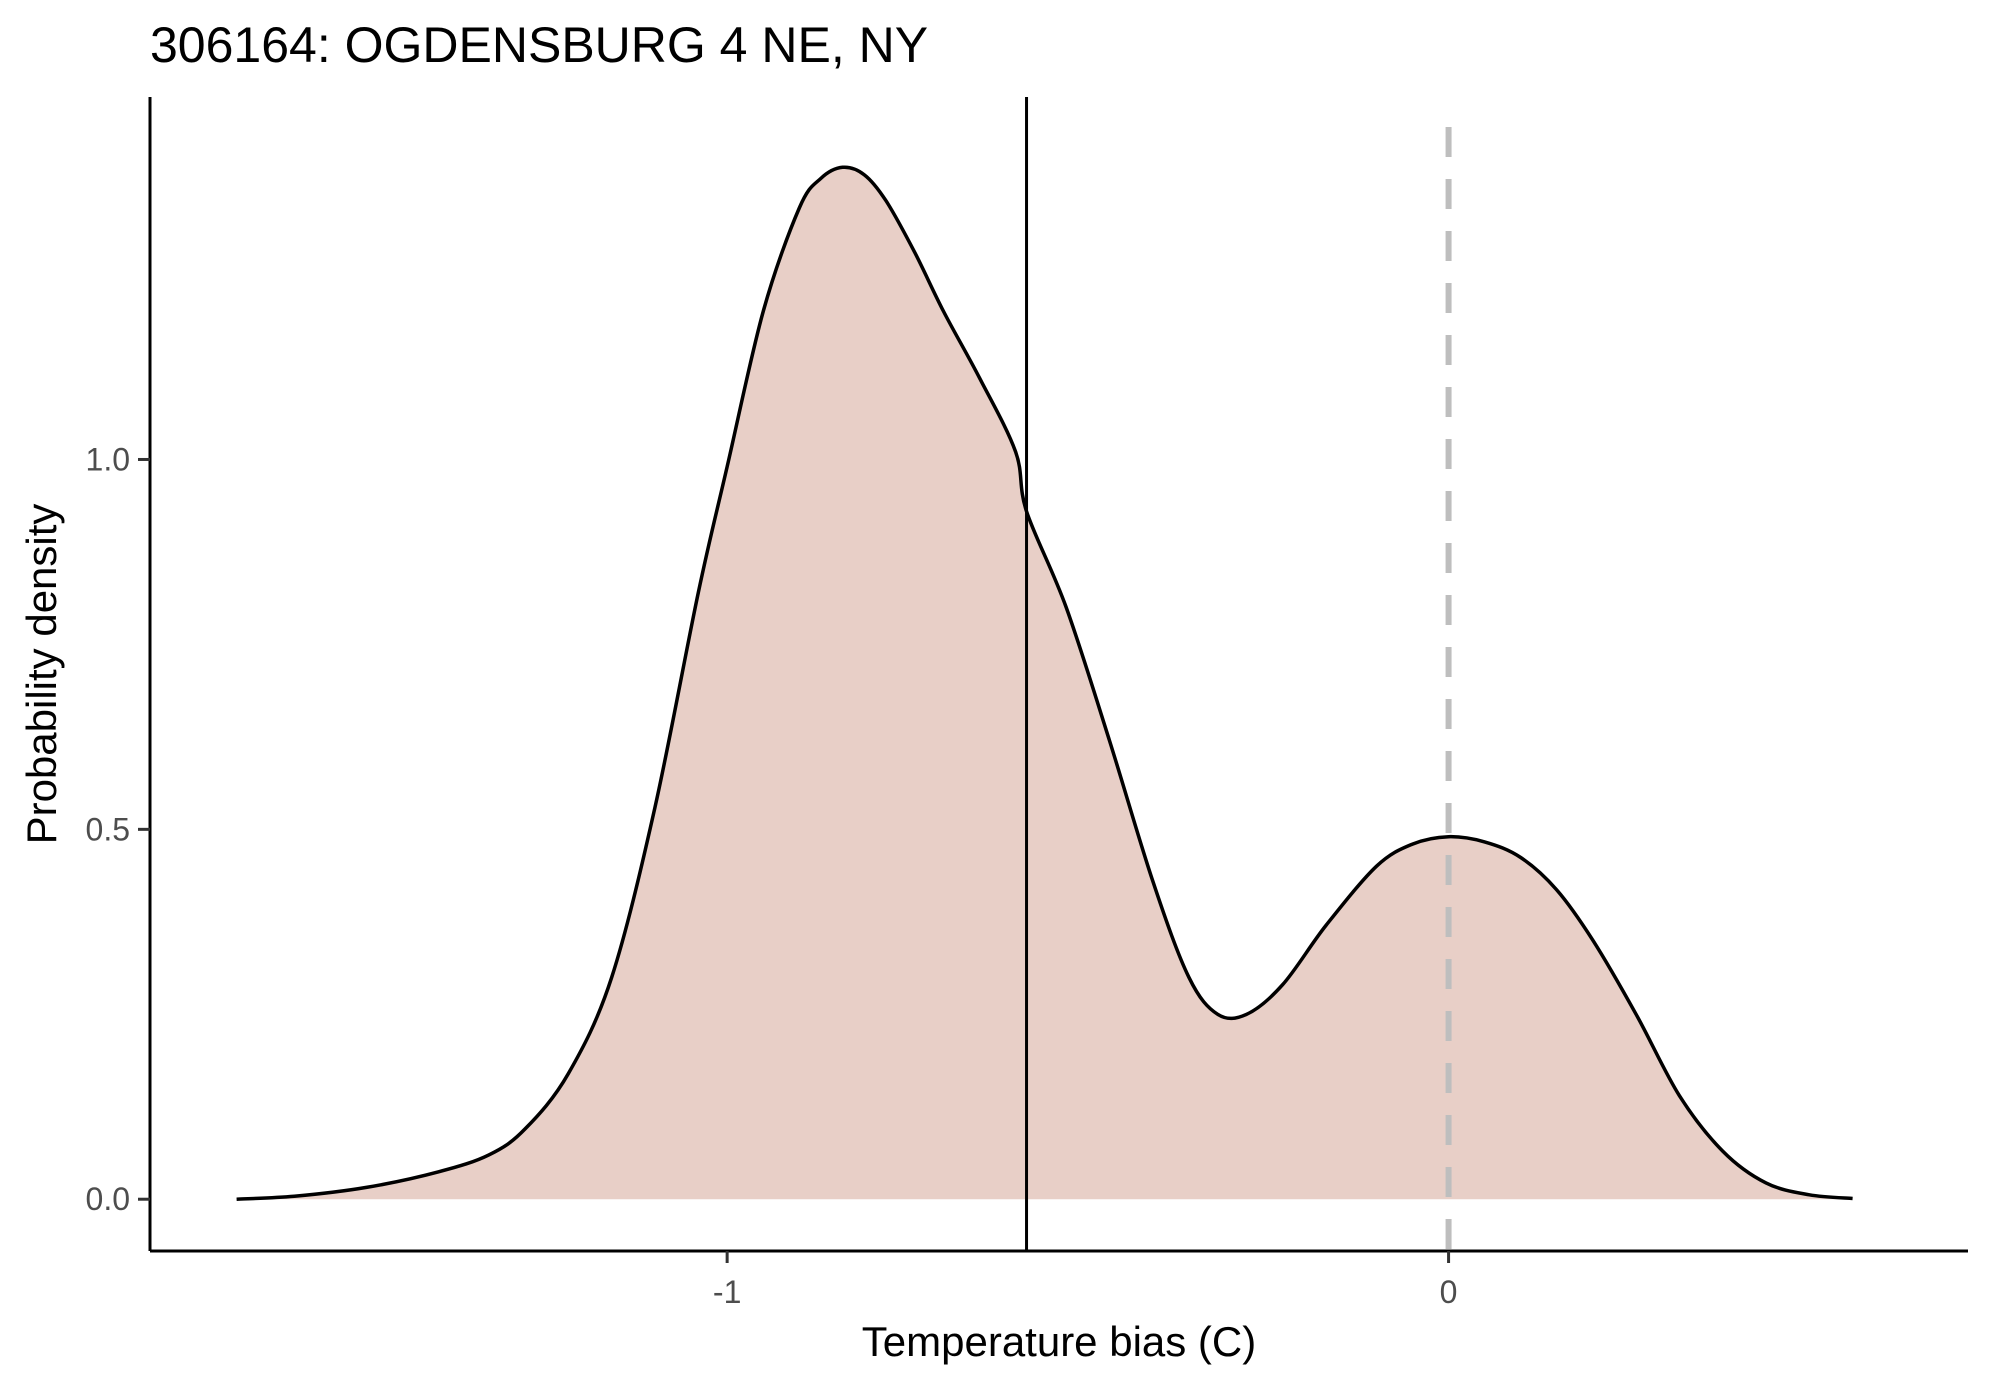  Describe the element at coordinates (1059, 1341) in the screenshot. I see `x-axis-title: Temperature bias (C)` at that location.